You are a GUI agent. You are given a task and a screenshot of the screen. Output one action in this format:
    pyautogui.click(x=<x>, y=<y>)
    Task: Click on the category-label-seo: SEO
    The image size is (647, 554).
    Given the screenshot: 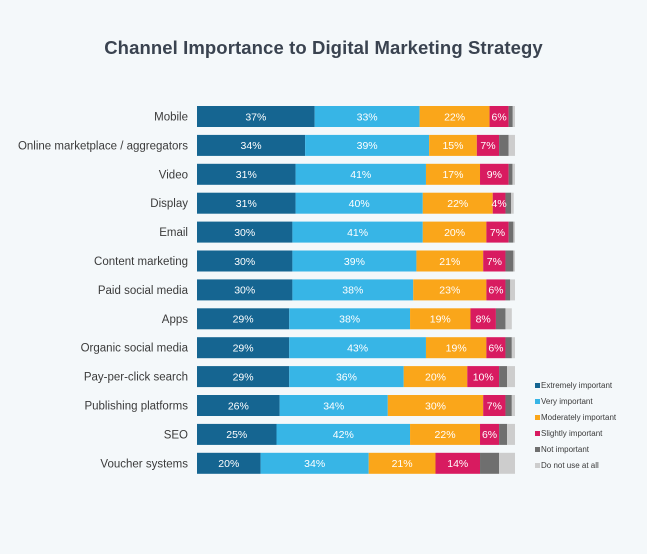 What is the action you would take?
    pyautogui.click(x=176, y=435)
    